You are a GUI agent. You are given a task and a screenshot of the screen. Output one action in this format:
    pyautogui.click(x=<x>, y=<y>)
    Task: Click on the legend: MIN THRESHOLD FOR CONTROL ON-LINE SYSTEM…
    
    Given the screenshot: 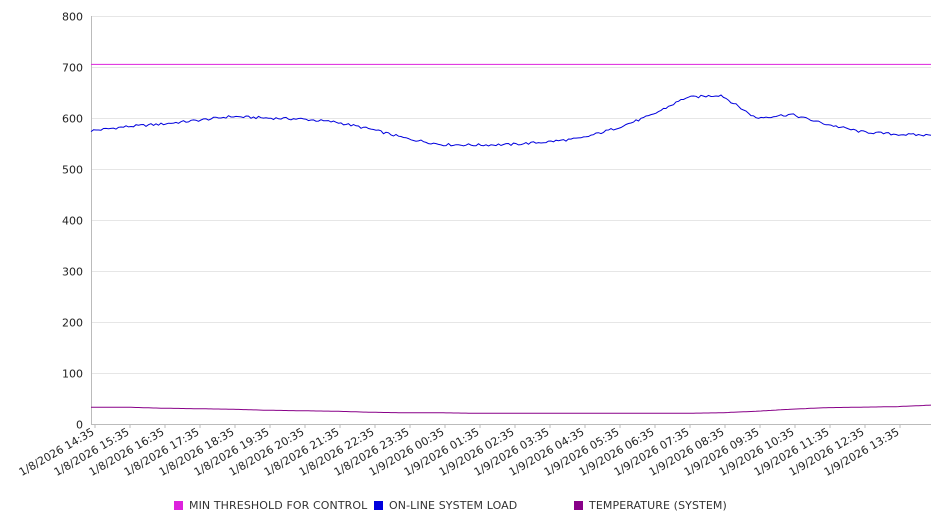 What is the action you would take?
    pyautogui.click(x=473, y=506)
    